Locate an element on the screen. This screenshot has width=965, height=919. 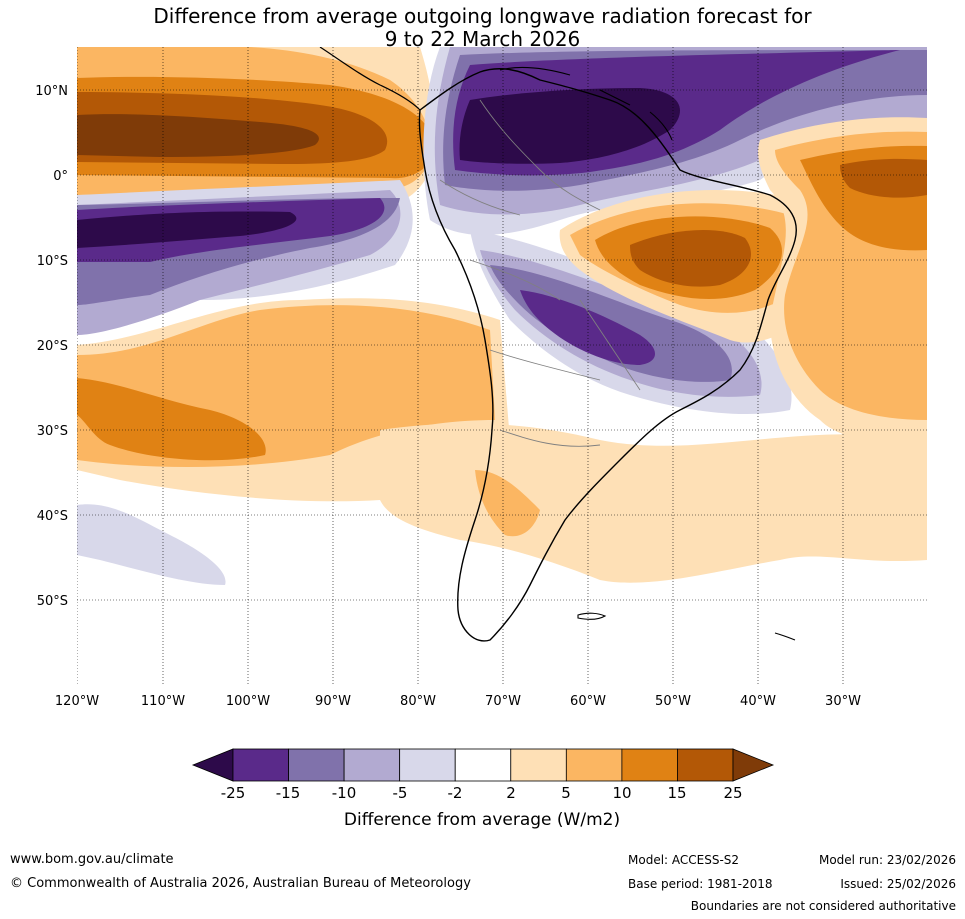
legend-tick-4: -2 is located at coordinates (455, 793).